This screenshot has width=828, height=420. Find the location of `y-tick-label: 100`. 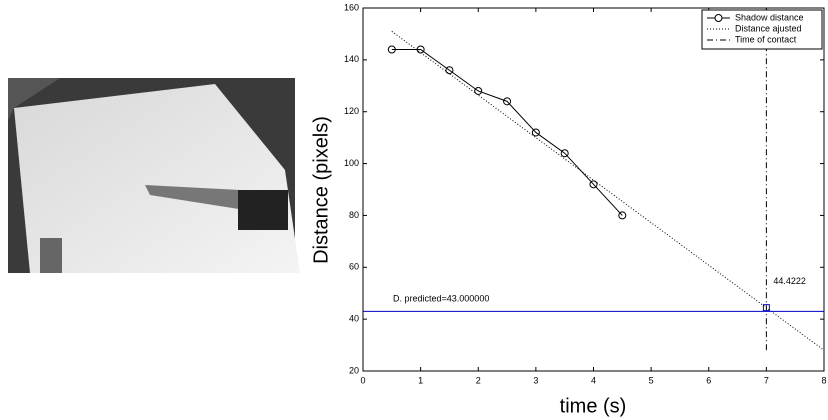

y-tick-label: 100 is located at coordinates (351, 163).